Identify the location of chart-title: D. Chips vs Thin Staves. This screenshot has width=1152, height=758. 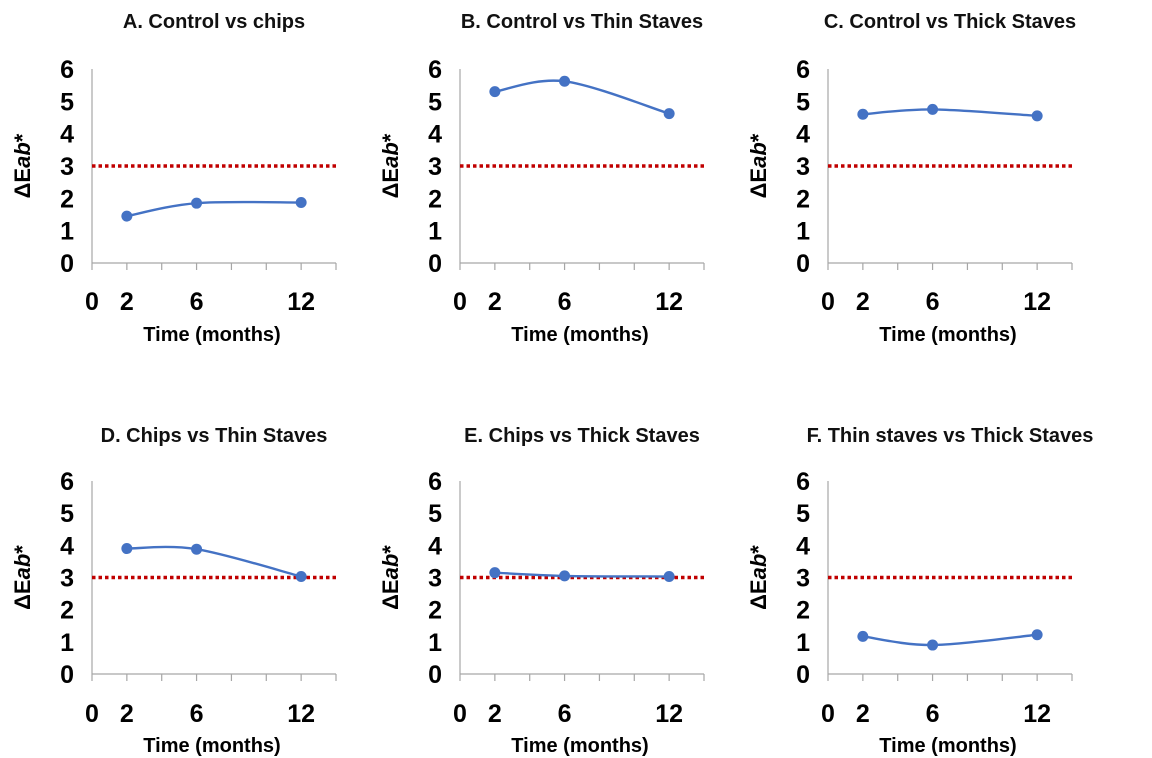
(214, 436).